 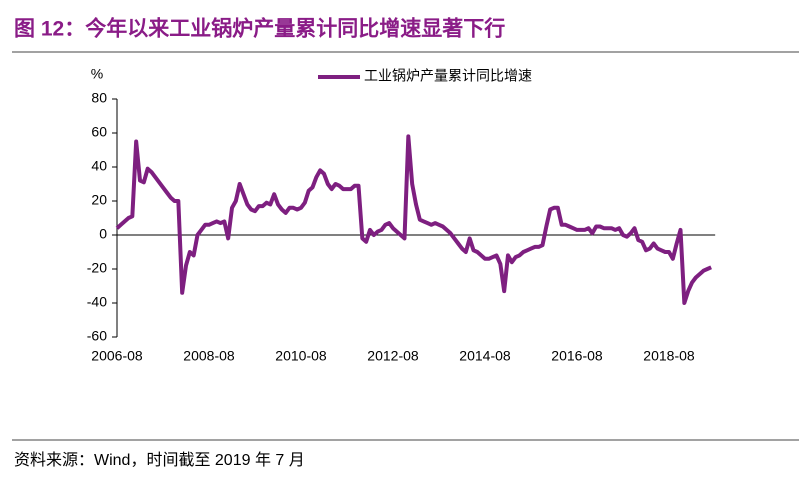 I want to click on x-tick-label: 2010-08, so click(x=301, y=356).